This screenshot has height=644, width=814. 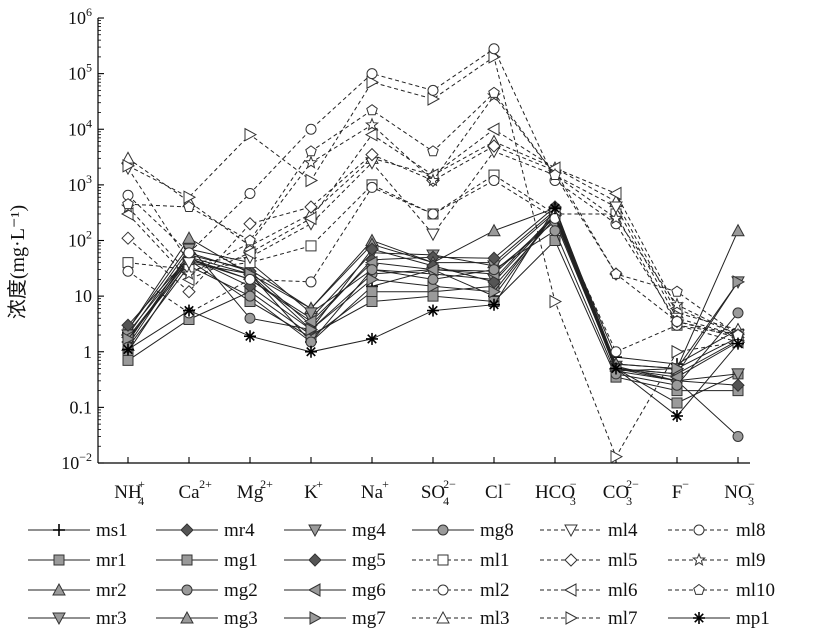 I want to click on legend-item-ml3: ml3, so click(x=461, y=618).